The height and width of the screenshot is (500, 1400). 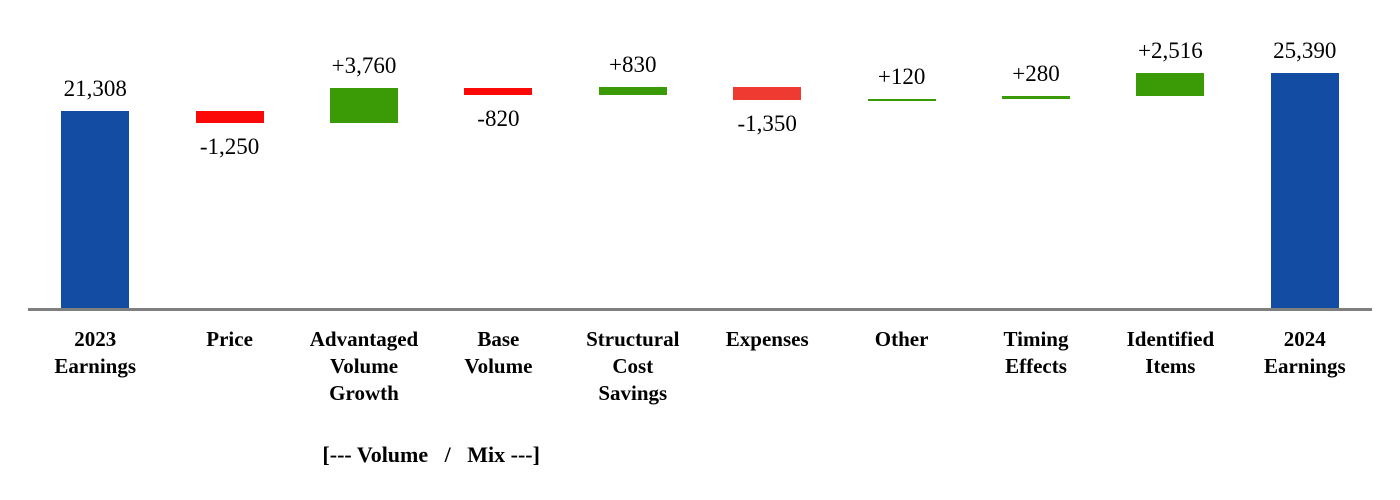 What do you see at coordinates (1170, 366) in the screenshot?
I see `category-label-line: Items` at bounding box center [1170, 366].